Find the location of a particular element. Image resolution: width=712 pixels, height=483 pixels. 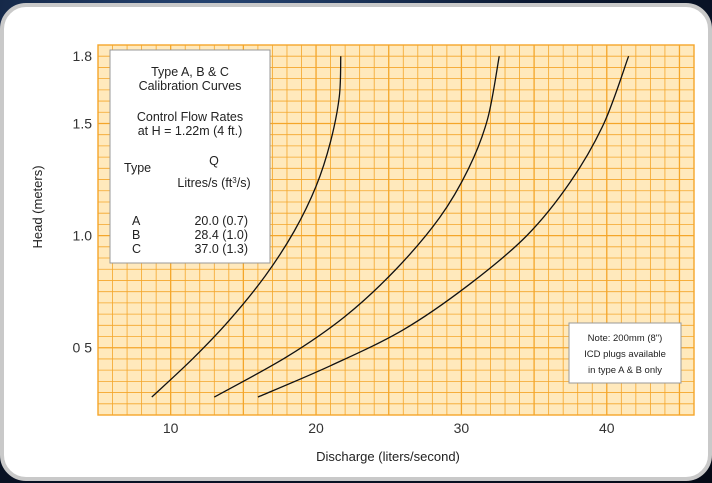

legend-row-b-q: 28.4 (1.0) is located at coordinates (221, 235).